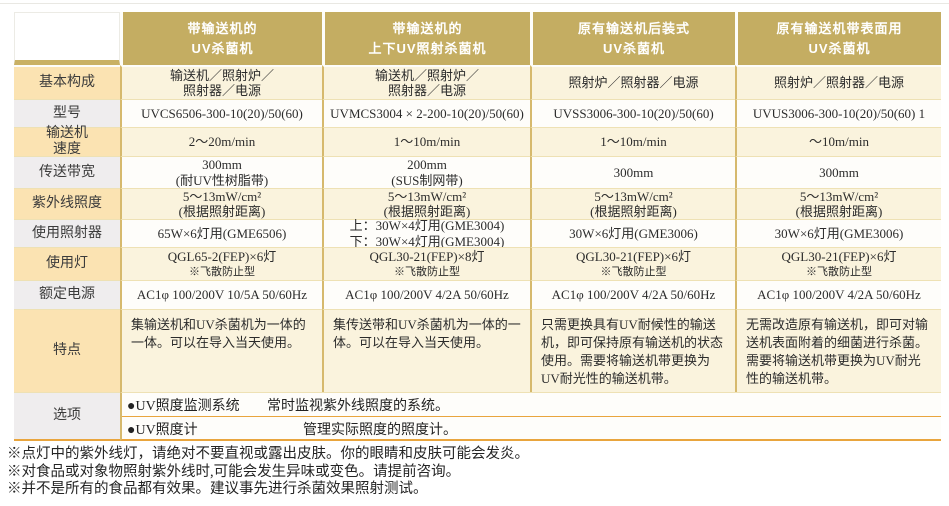 The height and width of the screenshot is (506, 949). Describe the element at coordinates (426, 38) in the screenshot. I see `column-header-updown-uv: 带输送机的 上下UV照射杀菌机` at that location.